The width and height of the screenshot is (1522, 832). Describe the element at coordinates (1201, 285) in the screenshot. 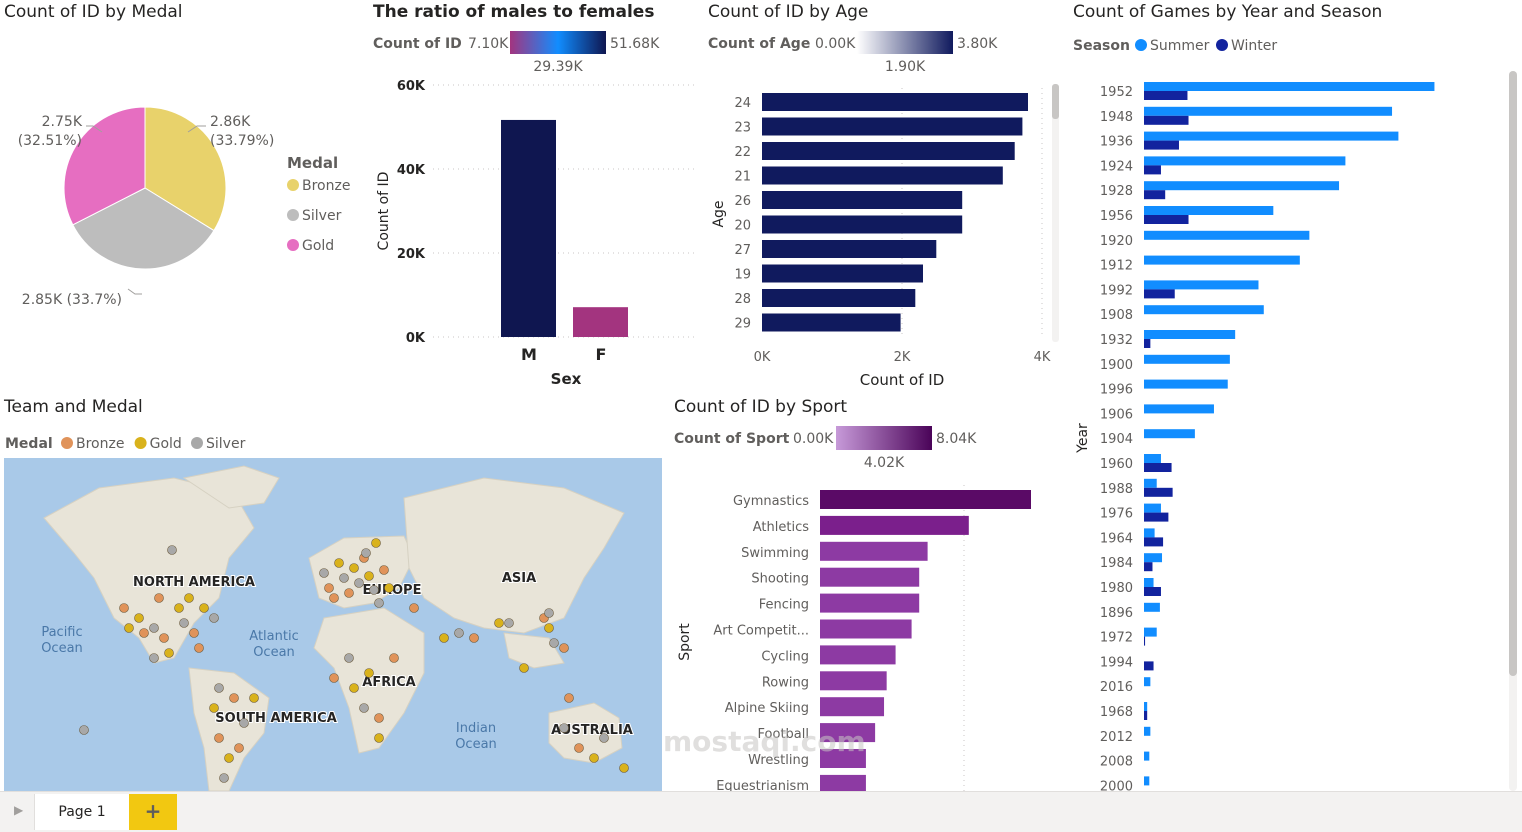

I see `games-bar-summer-1992` at that location.